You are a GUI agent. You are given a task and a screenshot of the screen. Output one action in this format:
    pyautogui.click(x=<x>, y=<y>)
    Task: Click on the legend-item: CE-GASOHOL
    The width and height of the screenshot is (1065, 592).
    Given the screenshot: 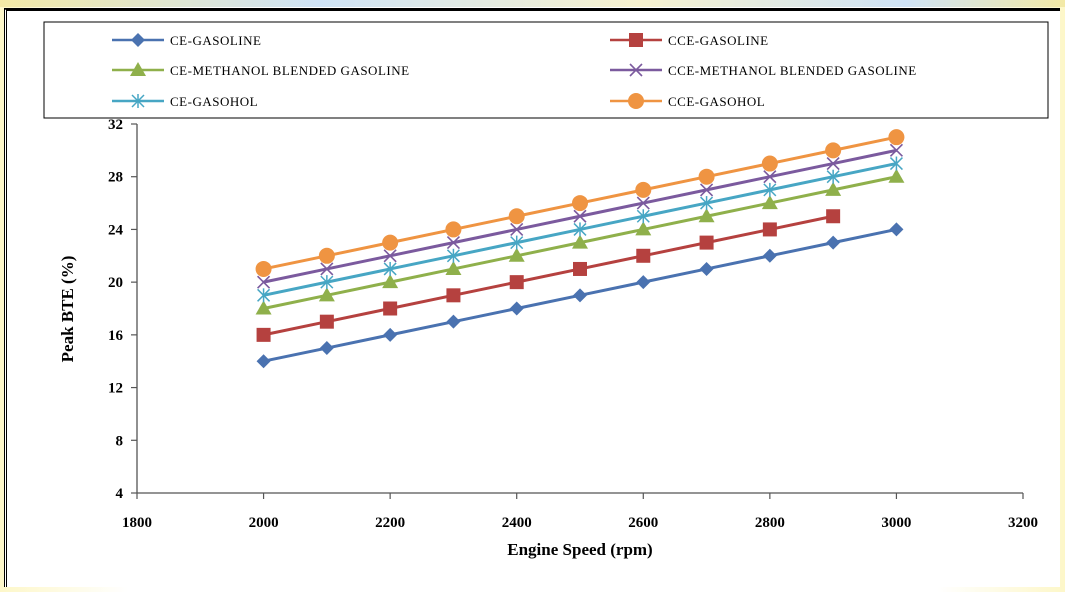 What is the action you would take?
    pyautogui.click(x=185, y=101)
    